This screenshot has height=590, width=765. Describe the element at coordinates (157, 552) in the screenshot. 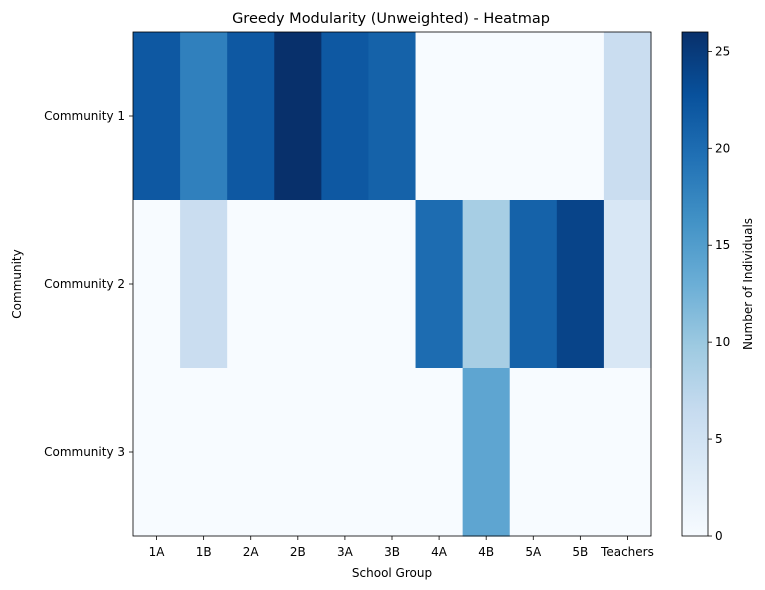

I see `x-tick-label: 1A` at that location.